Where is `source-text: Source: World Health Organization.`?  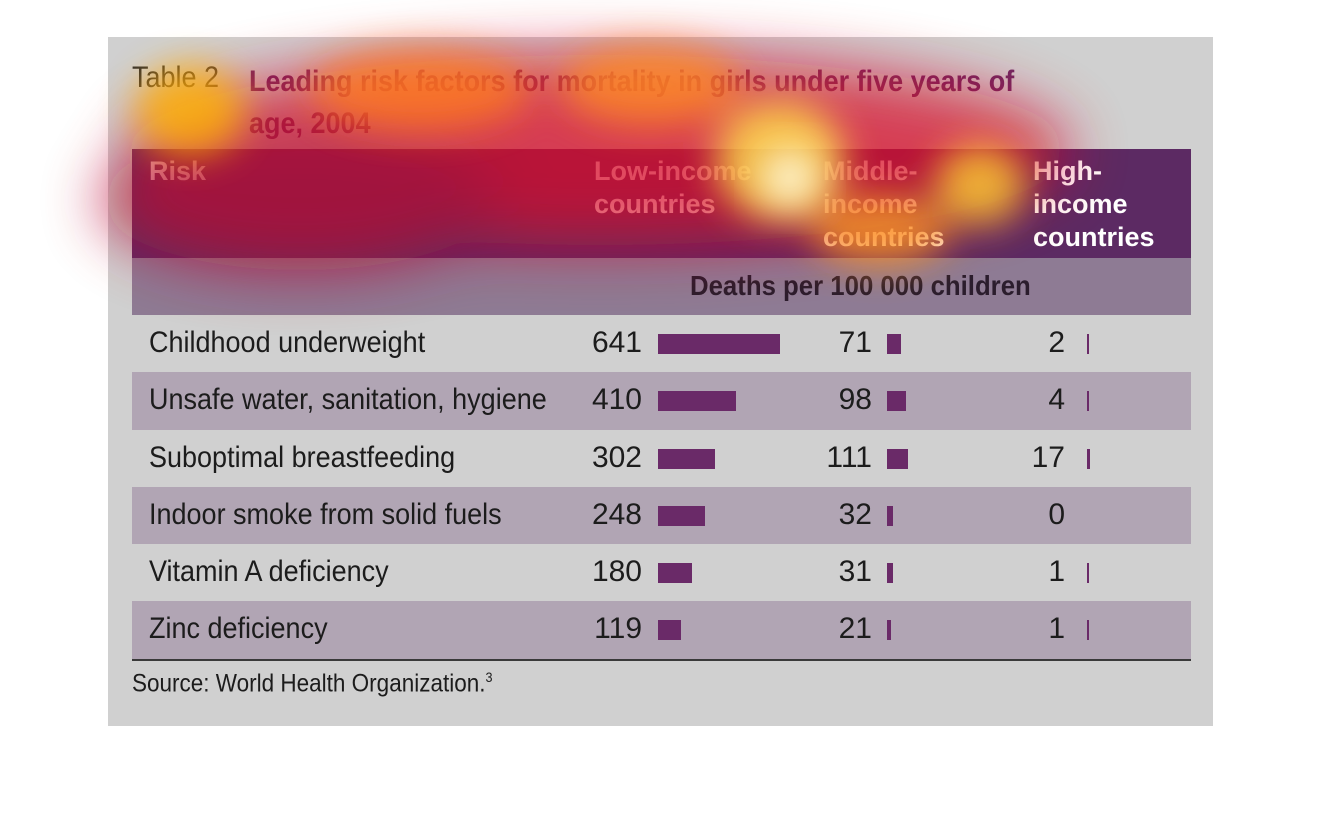 source-text: Source: World Health Organization. is located at coordinates (309, 683).